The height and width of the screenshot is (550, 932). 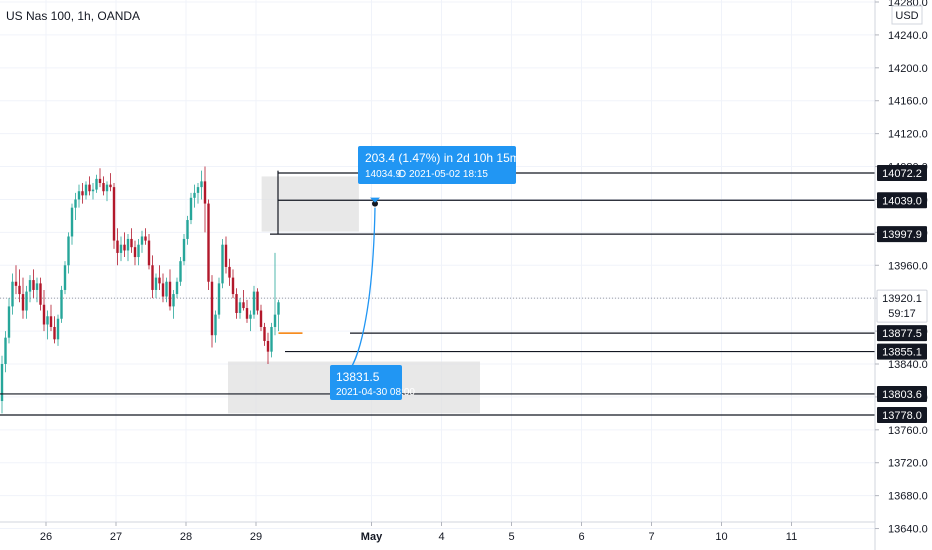 I want to click on level-price-tag-label: 13997.9, so click(x=902, y=235).